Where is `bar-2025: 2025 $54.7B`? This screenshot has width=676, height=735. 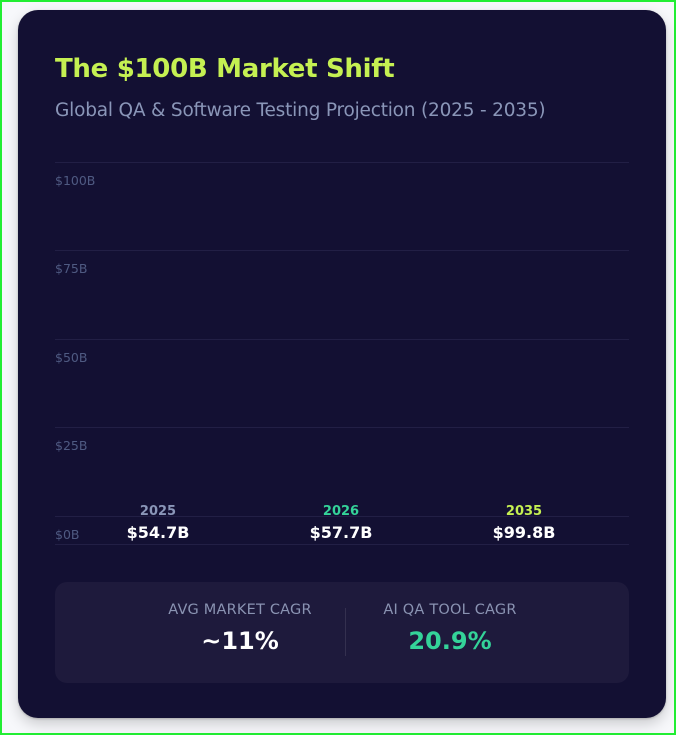
bar-2025: 2025 $54.7B is located at coordinates (158, 524).